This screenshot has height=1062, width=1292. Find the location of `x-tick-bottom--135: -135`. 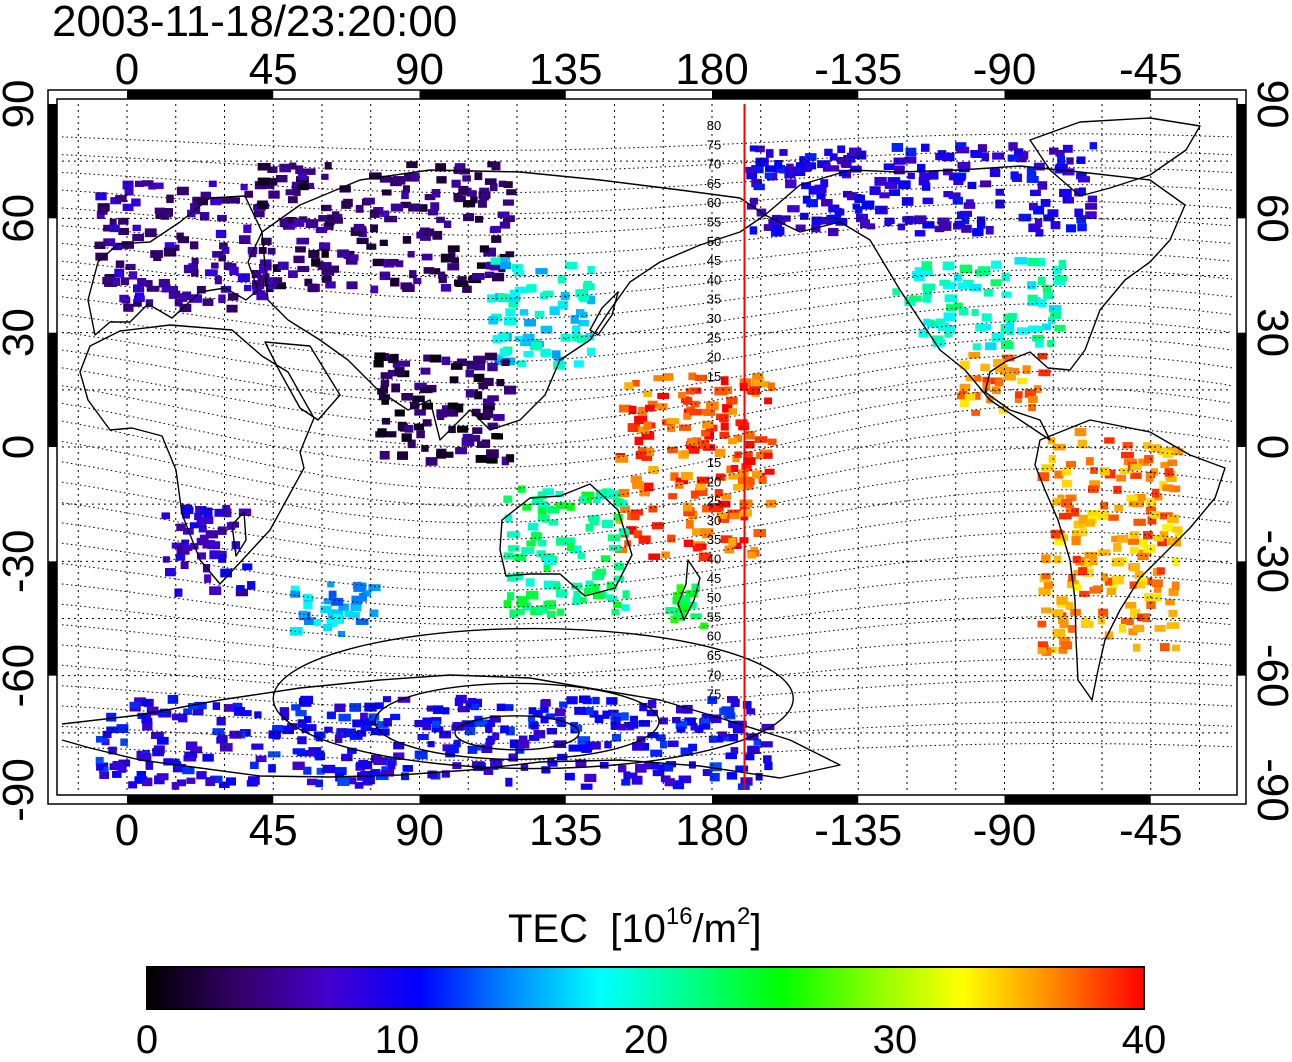

x-tick-bottom--135: -135 is located at coordinates (858, 830).